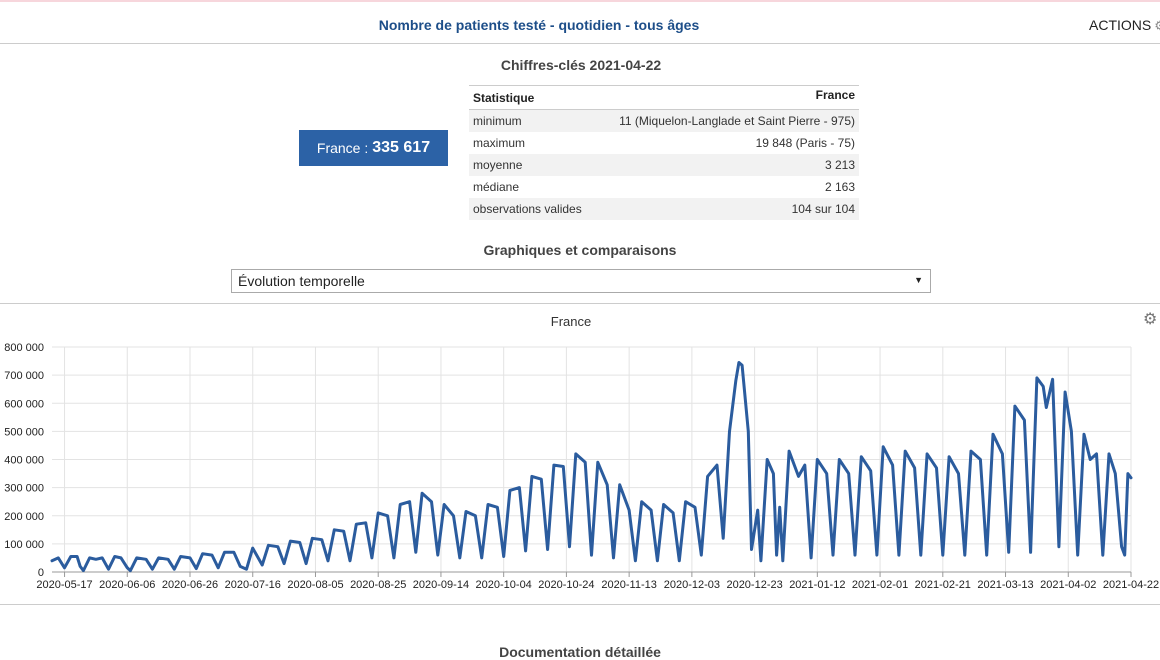  I want to click on y-tick-label: 400 000, so click(24, 461).